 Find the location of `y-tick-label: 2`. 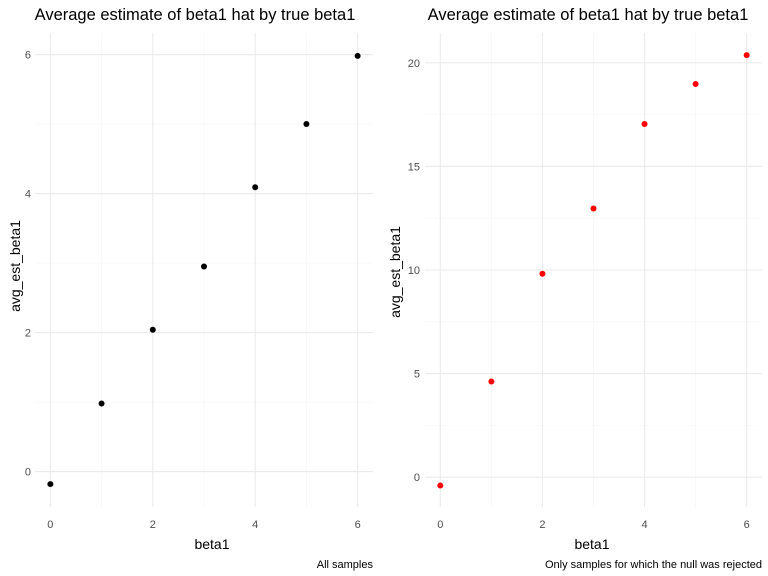

y-tick-label: 2 is located at coordinates (28, 334).